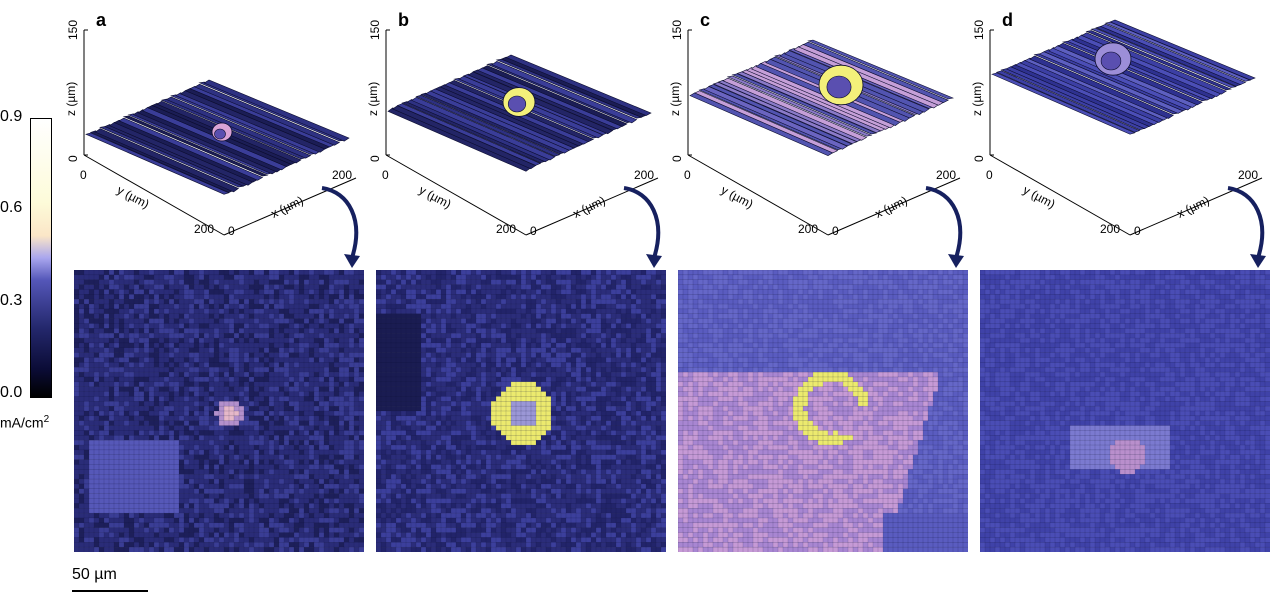 The width and height of the screenshot is (1280, 594). I want to click on scale-bar, so click(110, 591).